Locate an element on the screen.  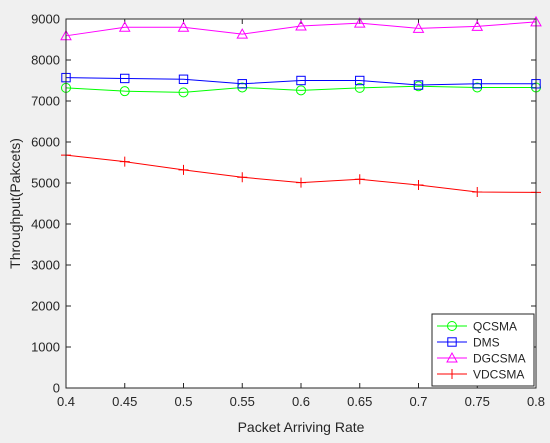
series-line-dgcsma is located at coordinates (301, 29).